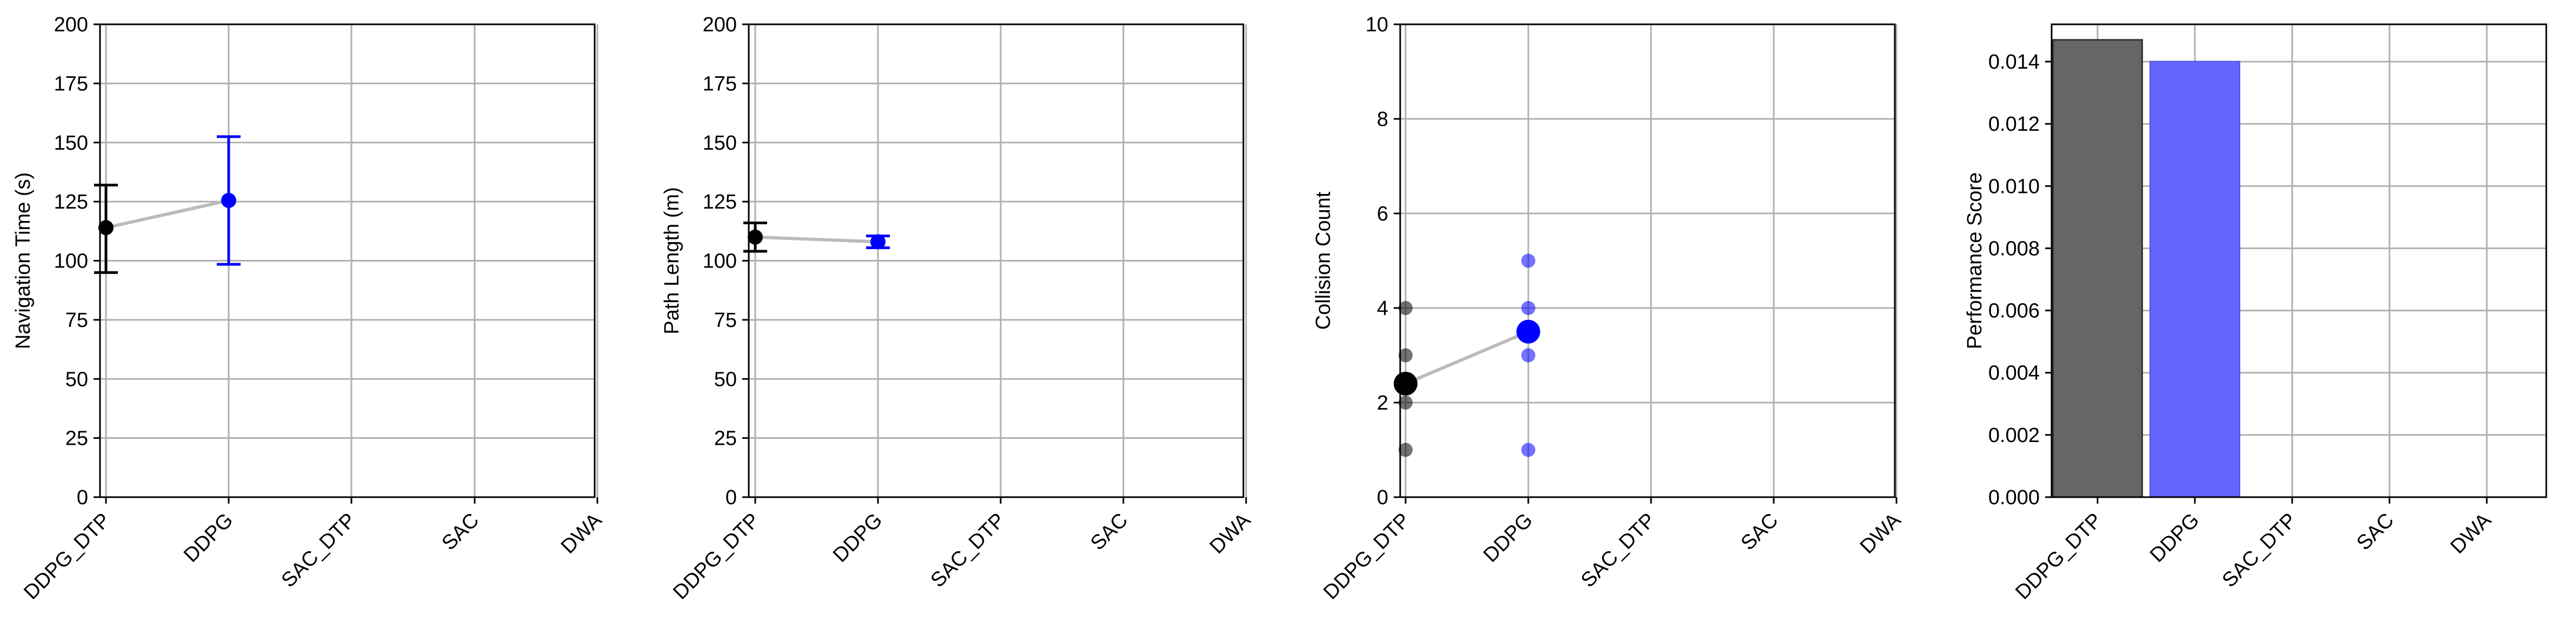  What do you see at coordinates (1974, 260) in the screenshot?
I see `y-axis-label: Performance Score` at bounding box center [1974, 260].